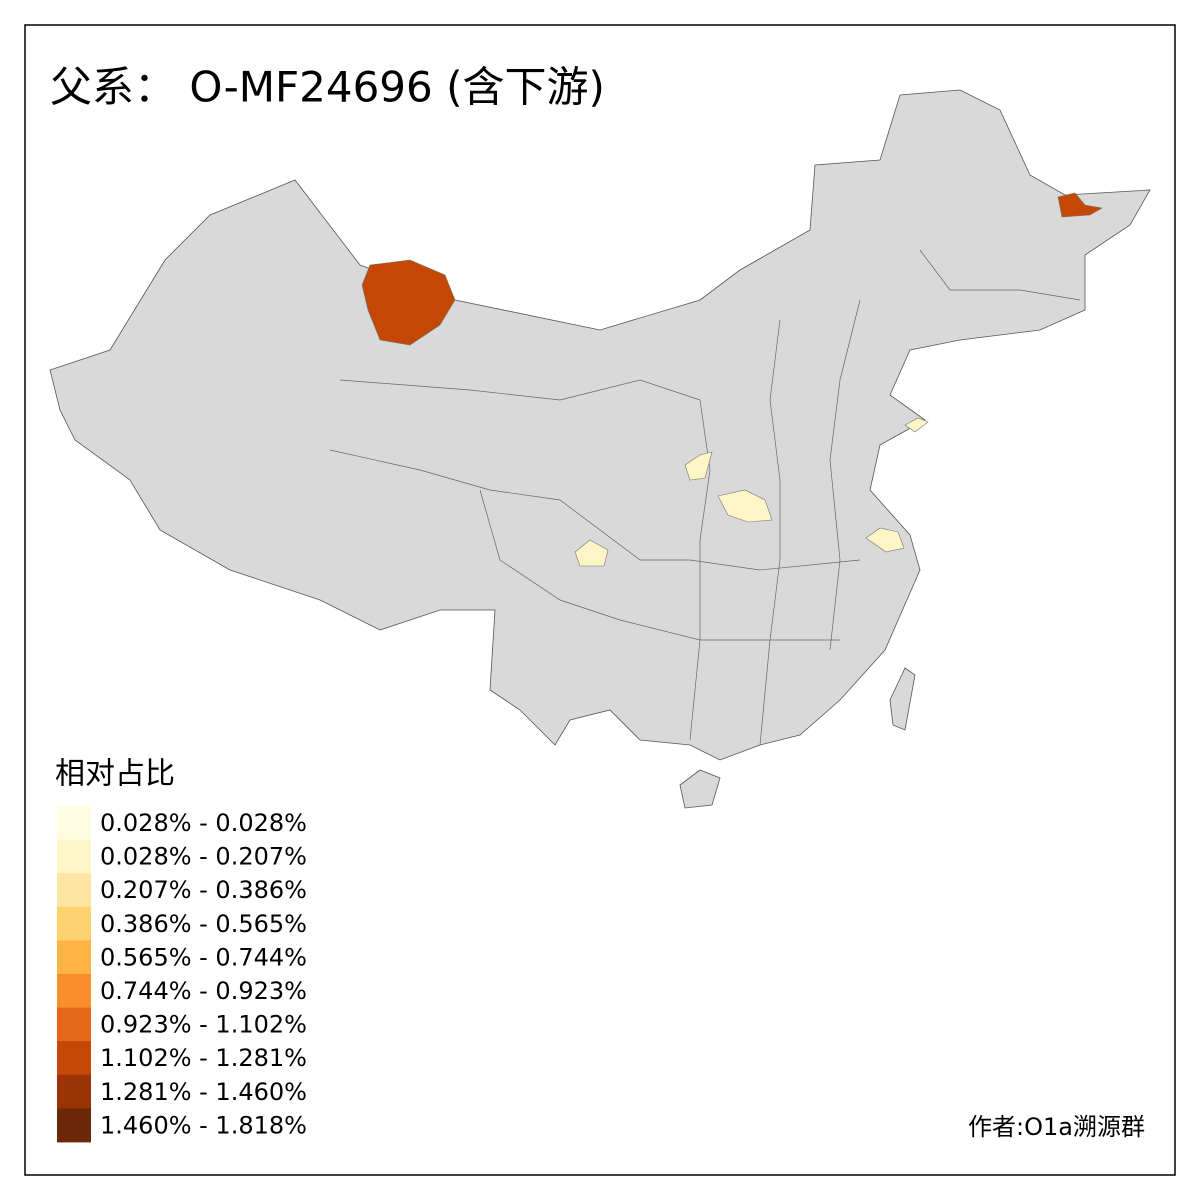  What do you see at coordinates (203, 924) in the screenshot?
I see `legend-label: 0.386% - 0.565%` at bounding box center [203, 924].